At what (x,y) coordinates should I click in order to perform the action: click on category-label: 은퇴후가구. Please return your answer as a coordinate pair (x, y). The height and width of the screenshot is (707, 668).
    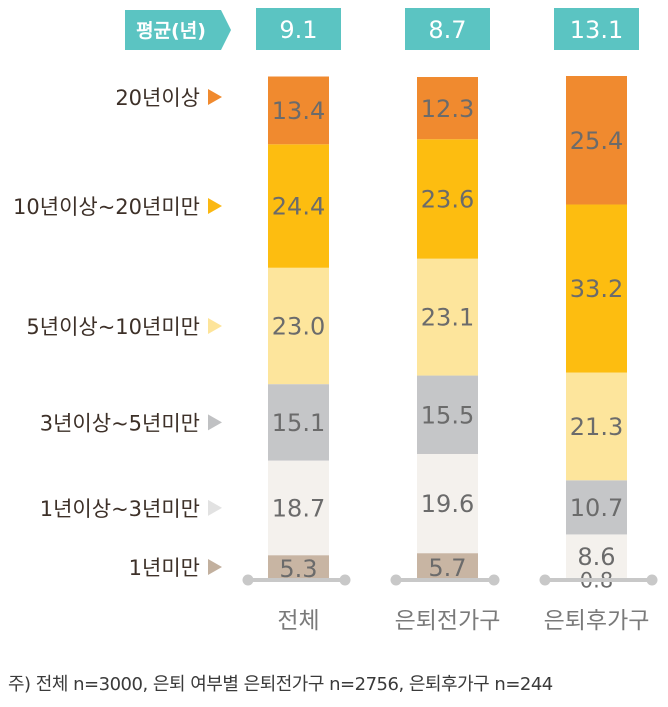
    Looking at the image, I should click on (597, 621).